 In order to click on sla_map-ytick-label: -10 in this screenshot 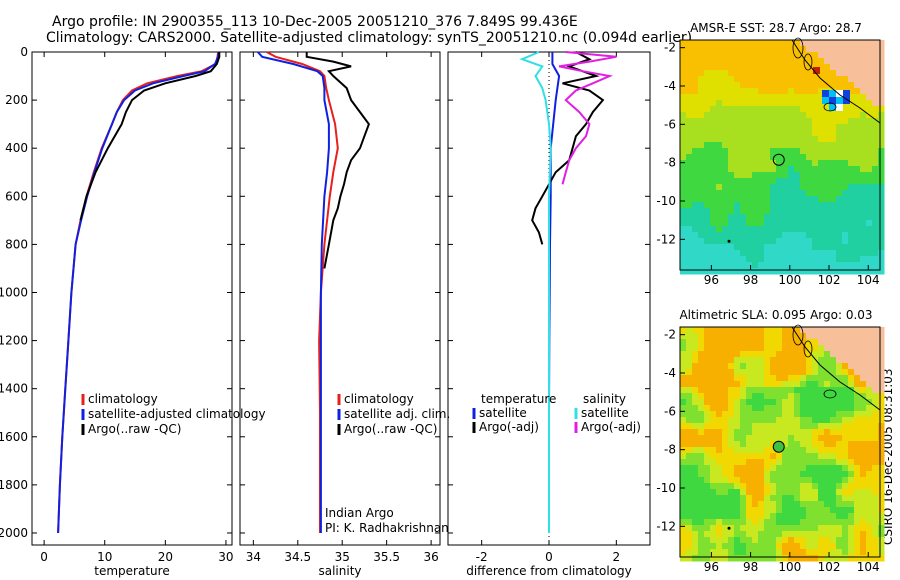, I will do `click(666, 488)`.